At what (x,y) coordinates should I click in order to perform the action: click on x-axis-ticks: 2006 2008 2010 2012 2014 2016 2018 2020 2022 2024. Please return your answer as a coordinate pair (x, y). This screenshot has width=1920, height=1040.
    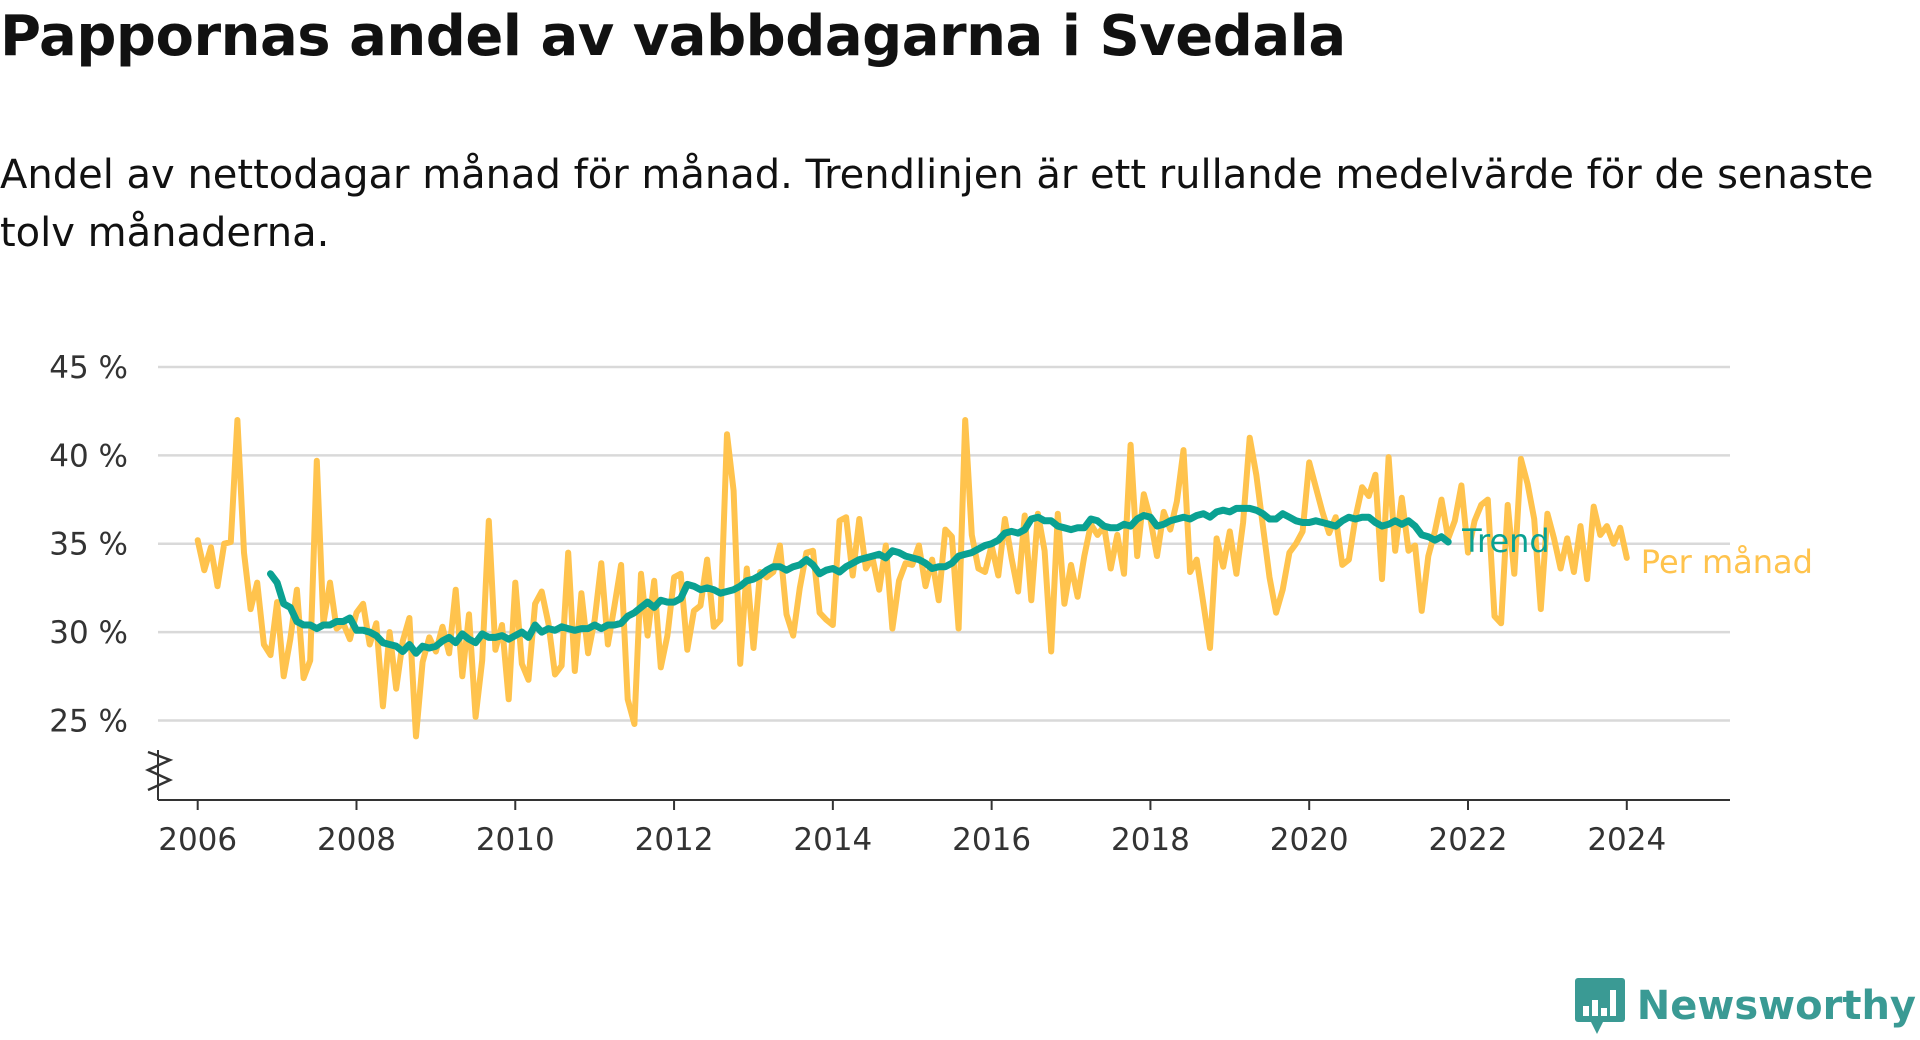
    Looking at the image, I should click on (912, 829).